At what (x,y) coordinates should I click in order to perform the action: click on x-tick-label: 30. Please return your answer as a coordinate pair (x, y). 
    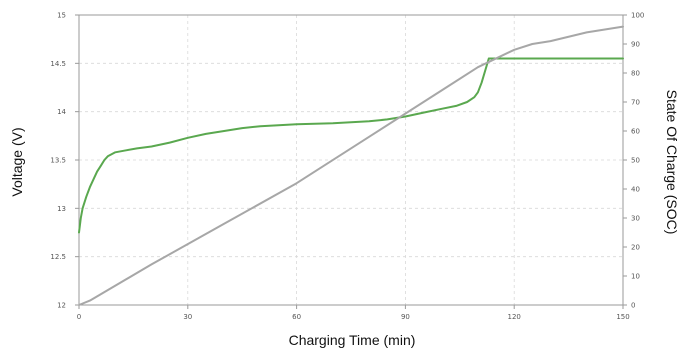
    Looking at the image, I should click on (187, 317).